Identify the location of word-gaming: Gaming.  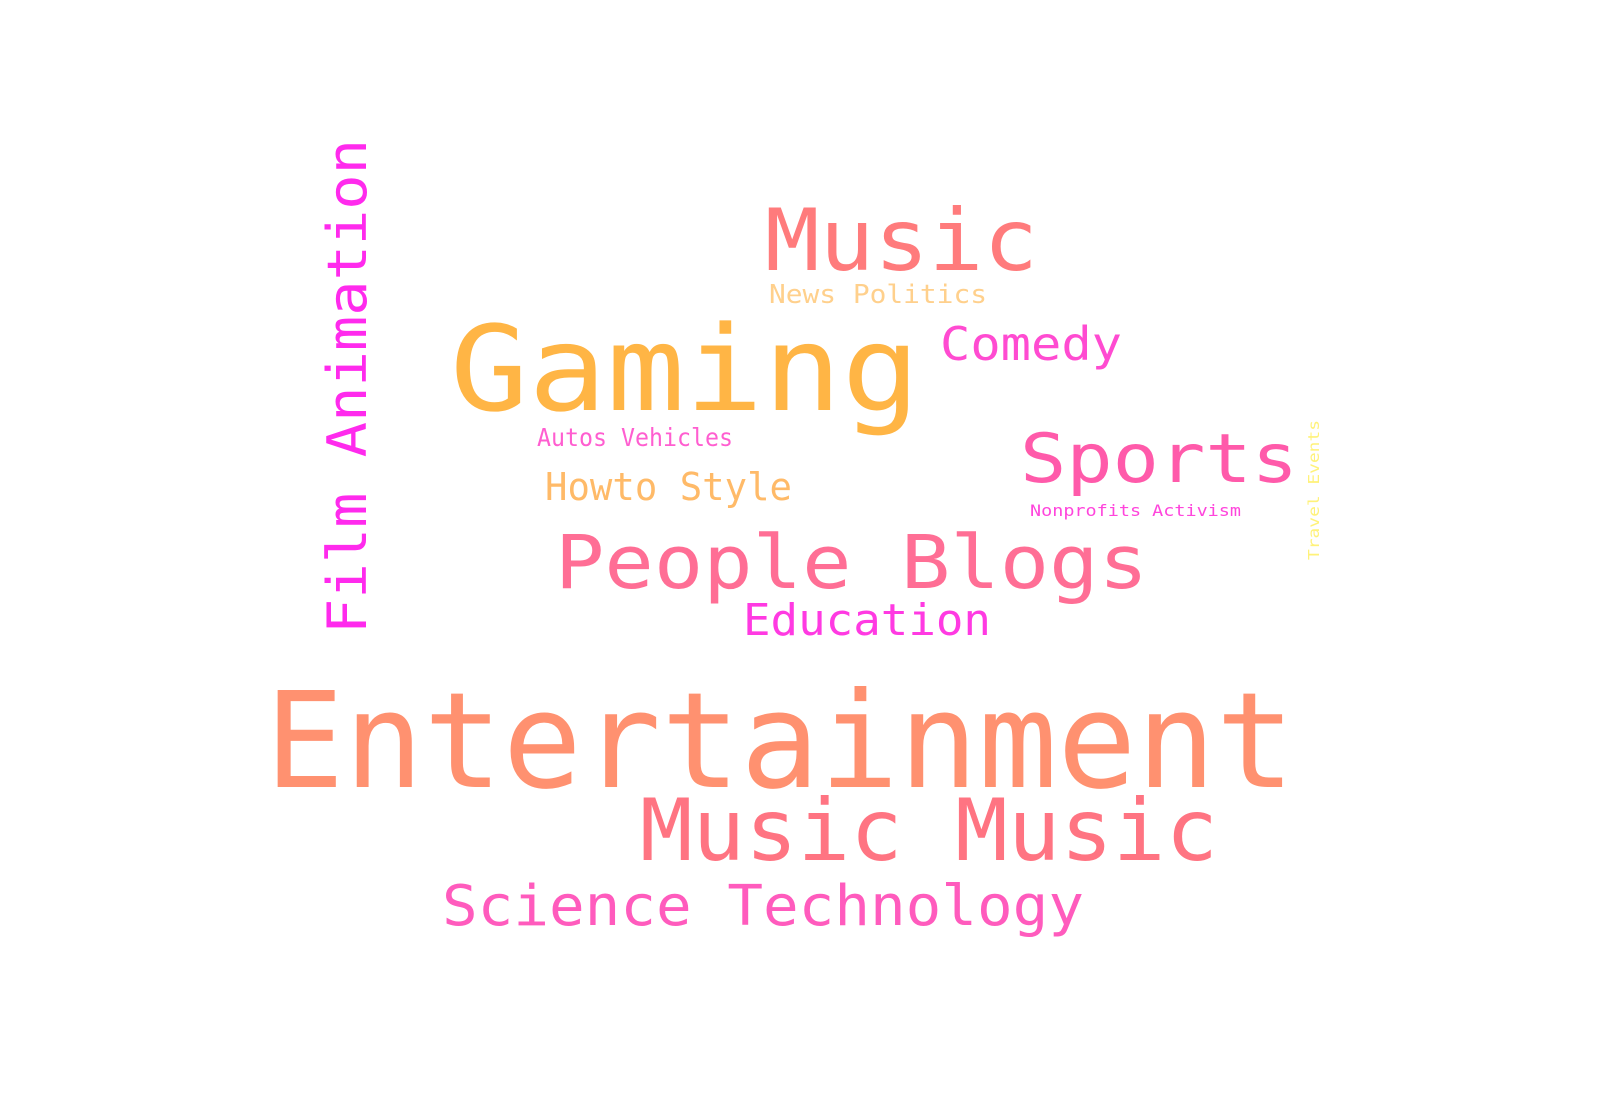
(685, 369).